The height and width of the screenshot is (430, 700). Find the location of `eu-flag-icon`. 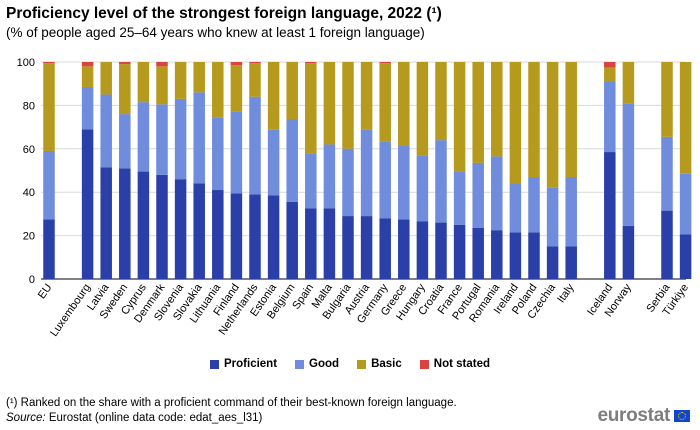

eu-flag-icon is located at coordinates (682, 416).